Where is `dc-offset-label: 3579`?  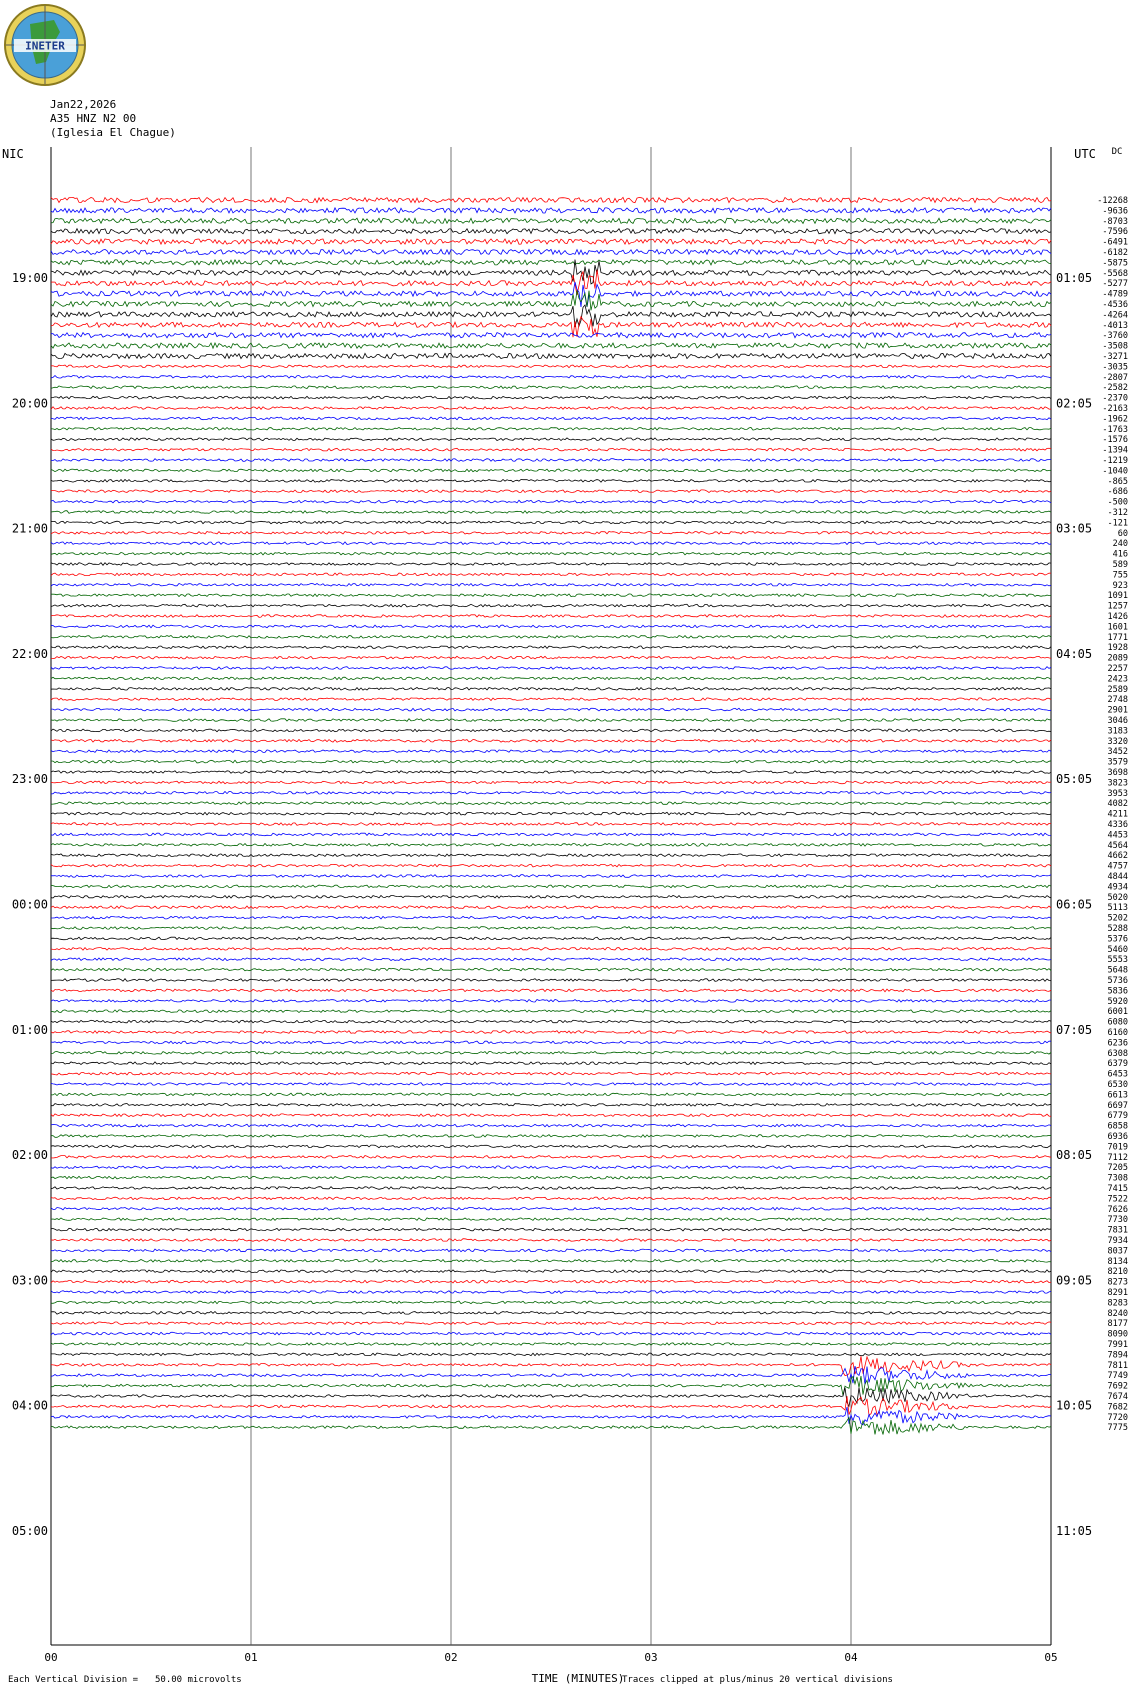
dc-offset-label: 3579 is located at coordinates (1118, 763).